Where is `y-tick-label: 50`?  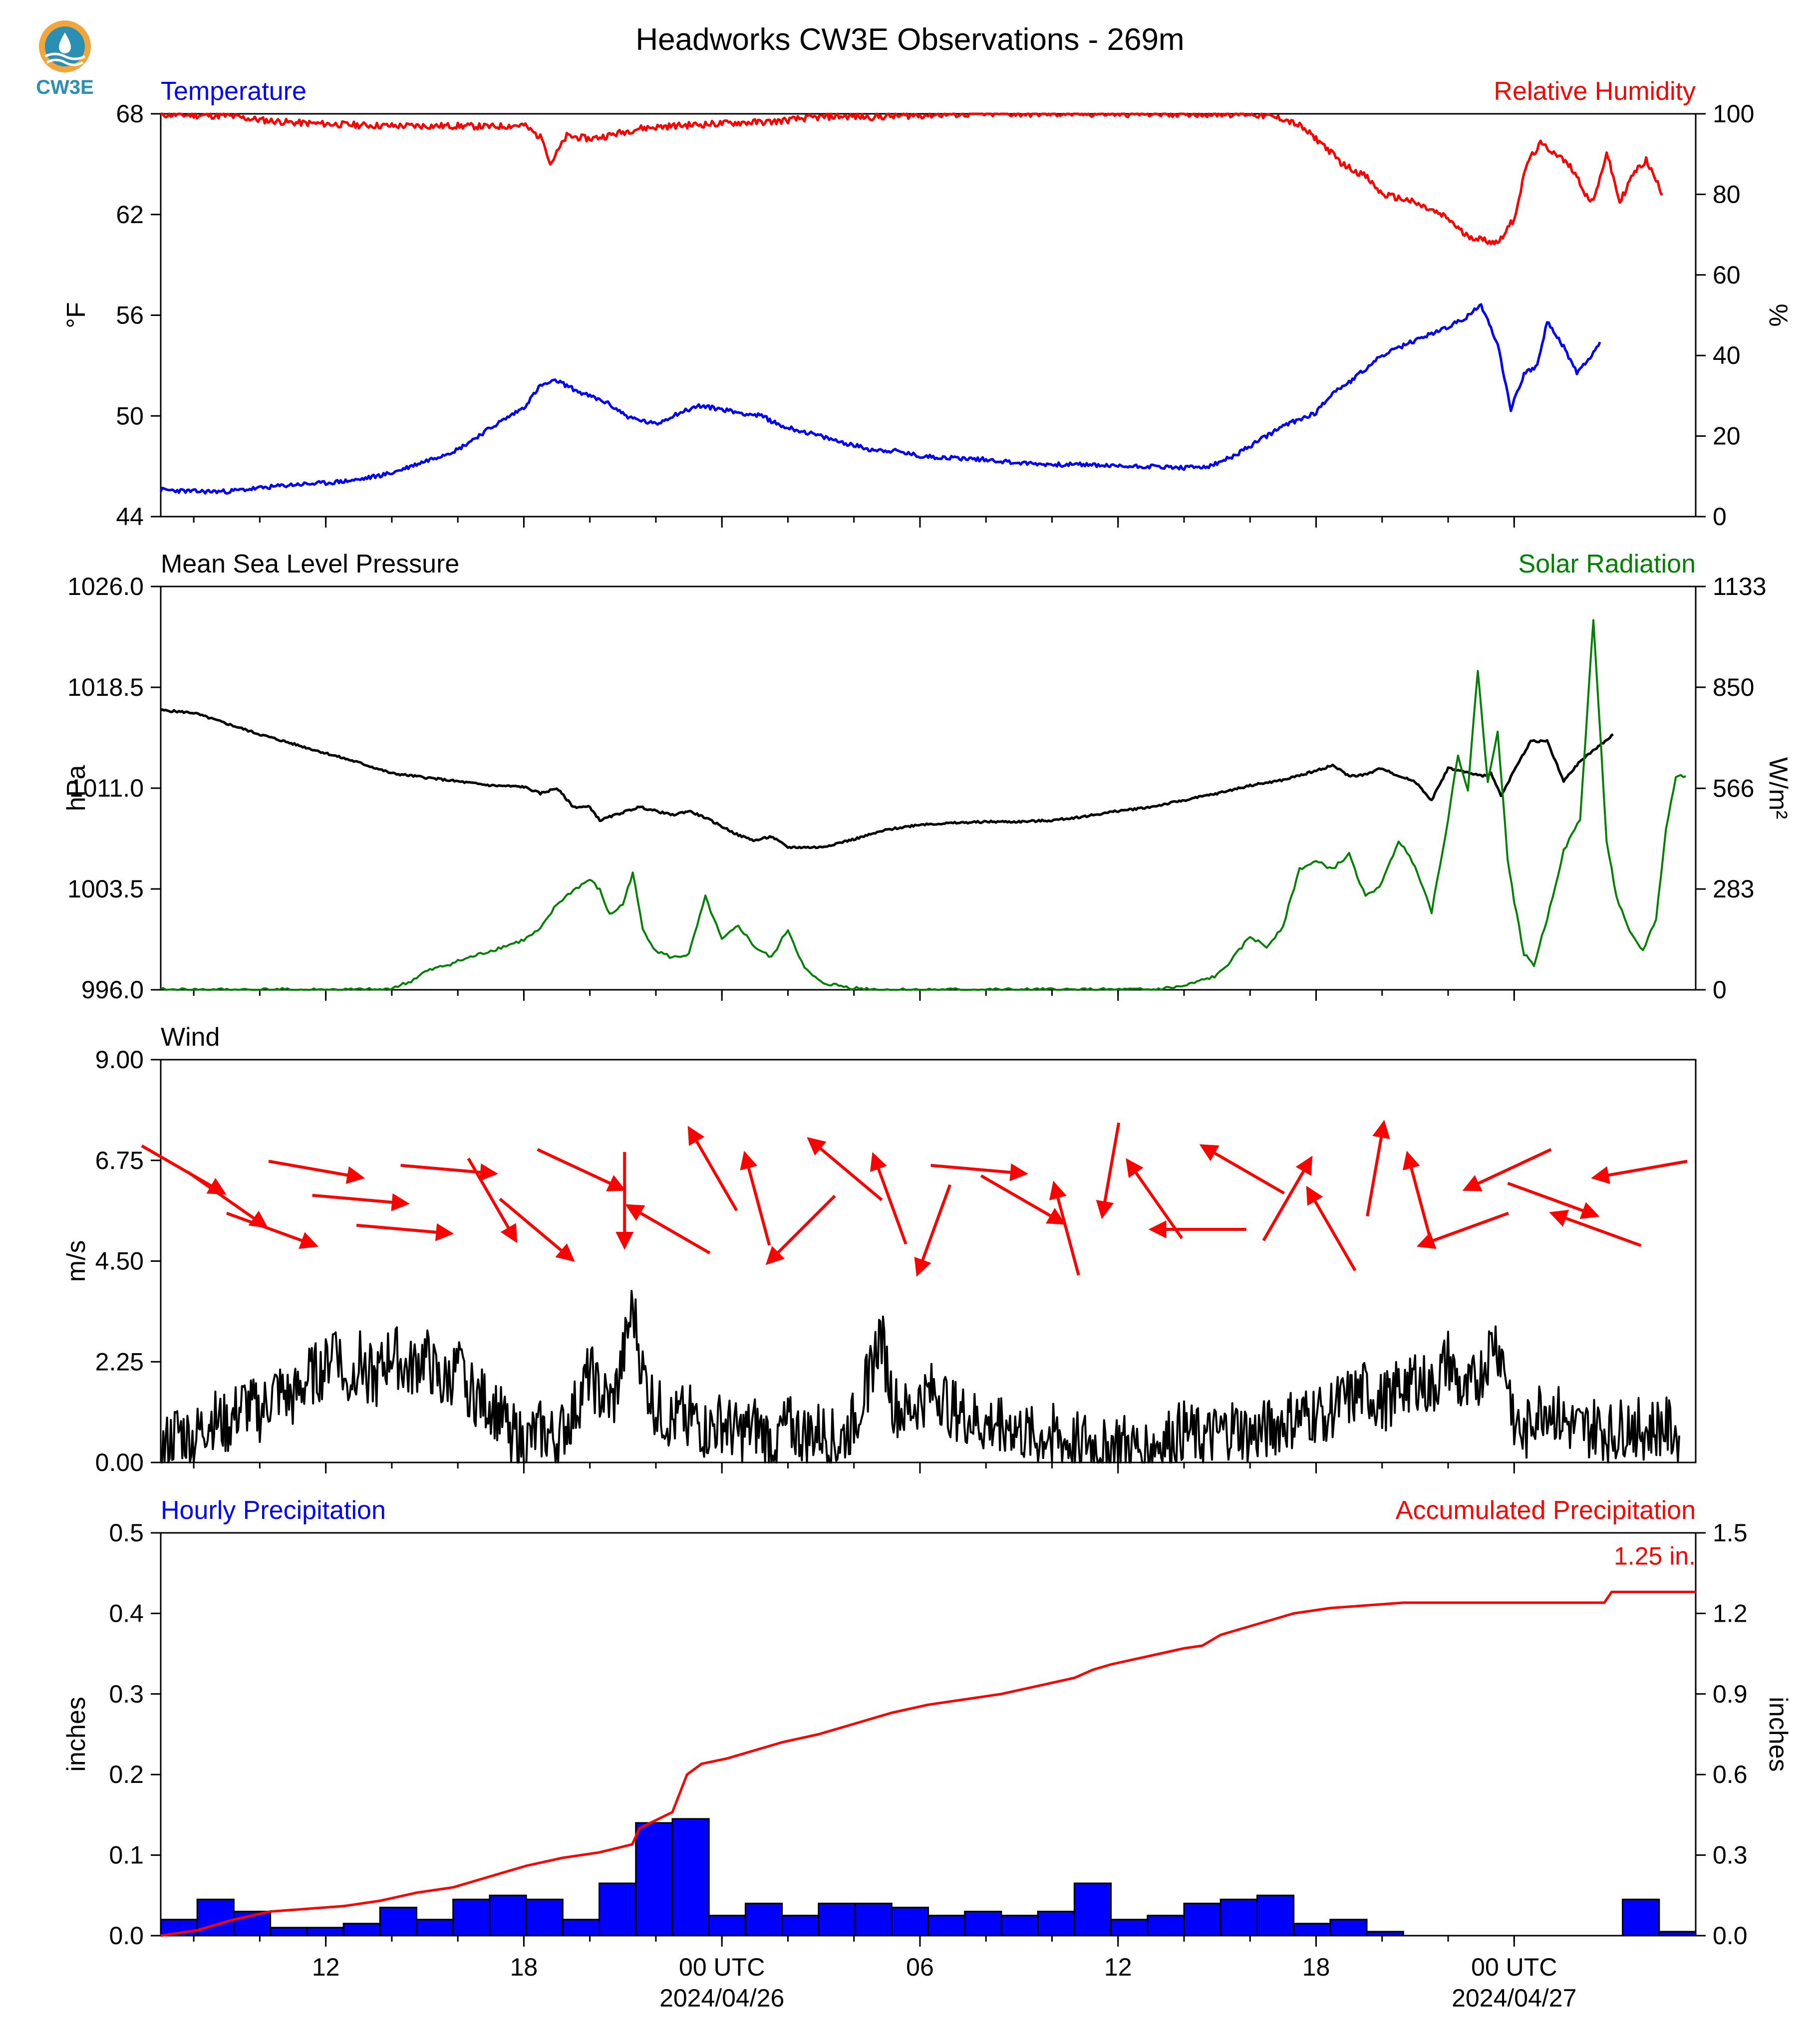 y-tick-label: 50 is located at coordinates (130, 416).